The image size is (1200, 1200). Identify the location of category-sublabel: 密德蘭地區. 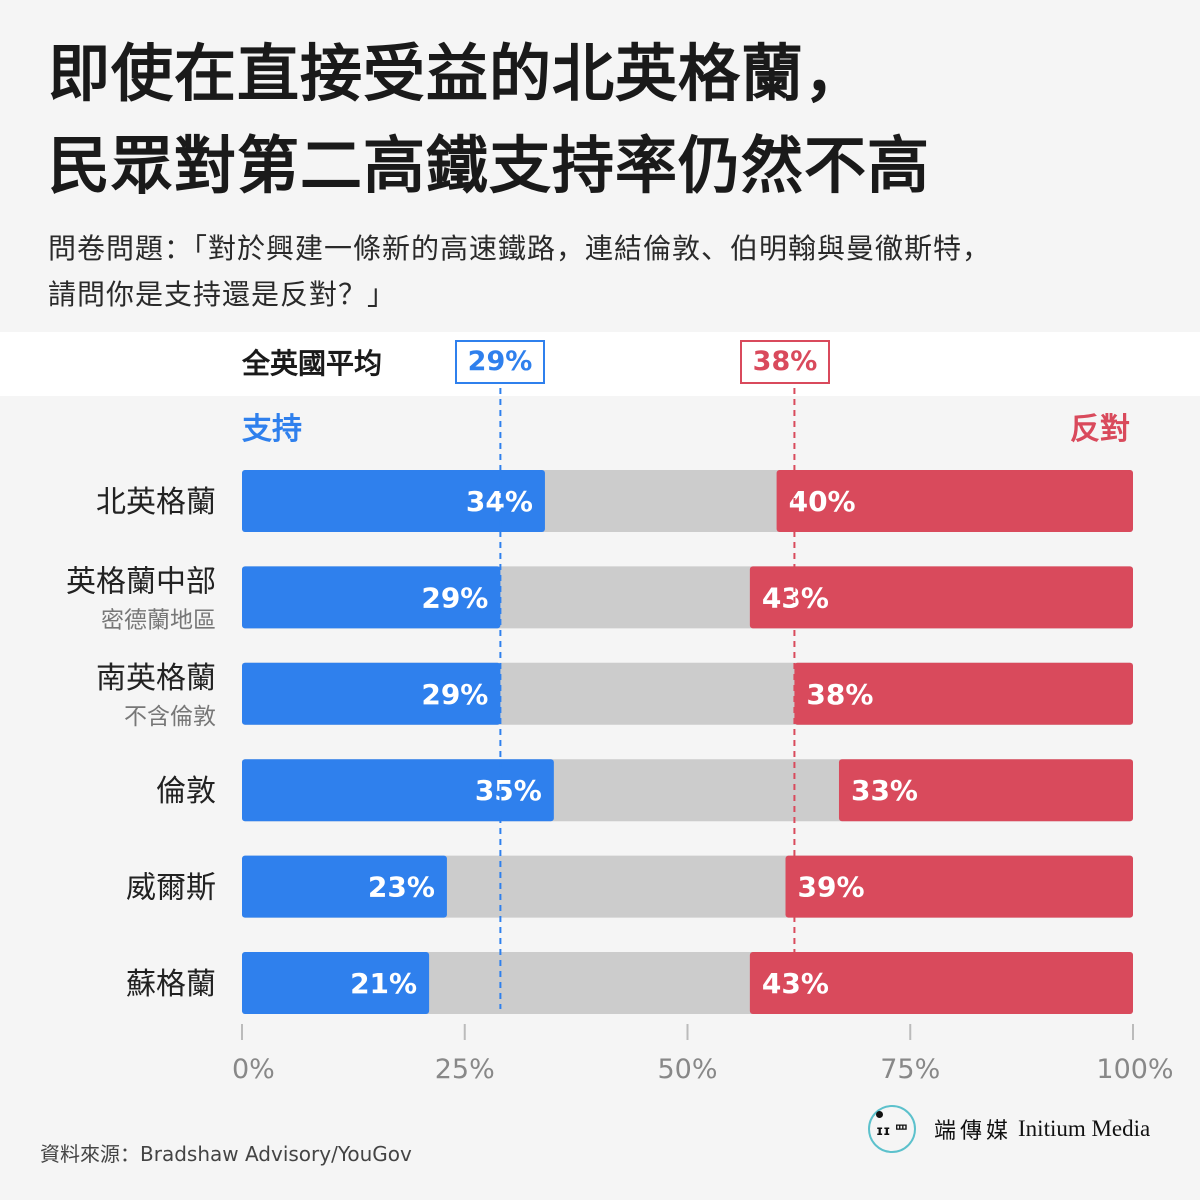
(158, 620).